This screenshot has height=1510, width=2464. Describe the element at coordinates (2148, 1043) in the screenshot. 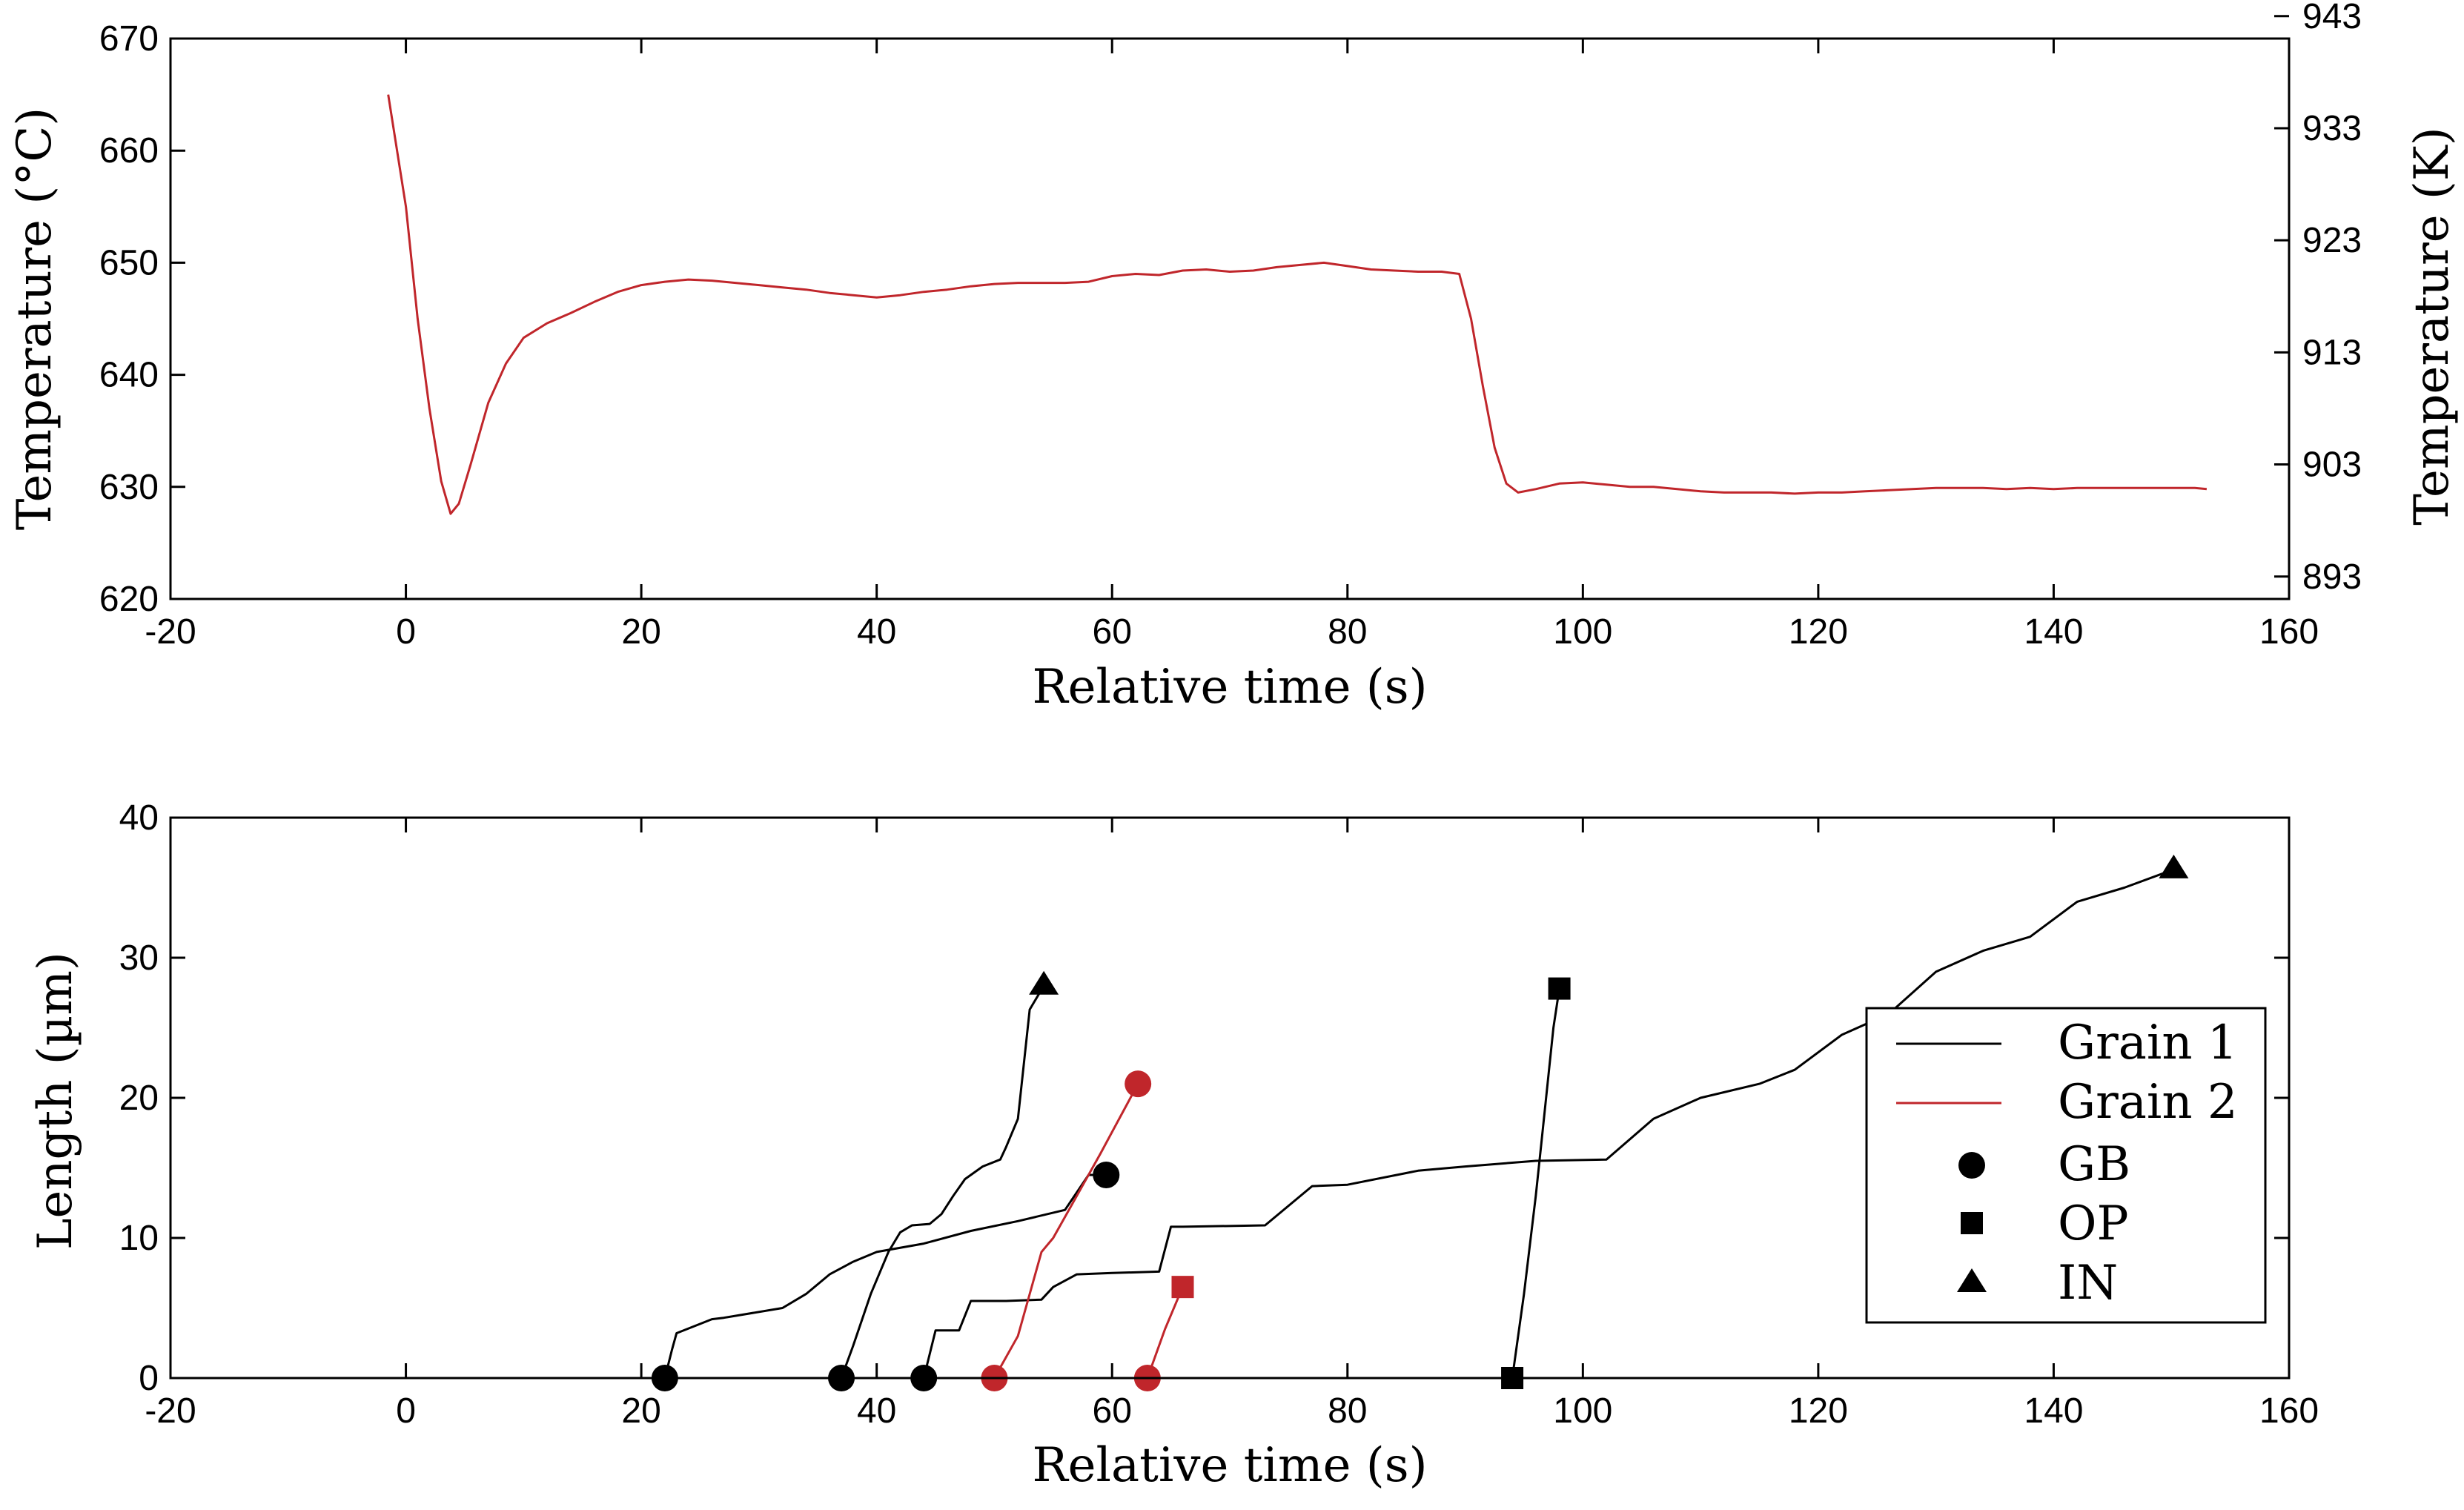

I see `legend-grain-1-label: Grain 1` at that location.